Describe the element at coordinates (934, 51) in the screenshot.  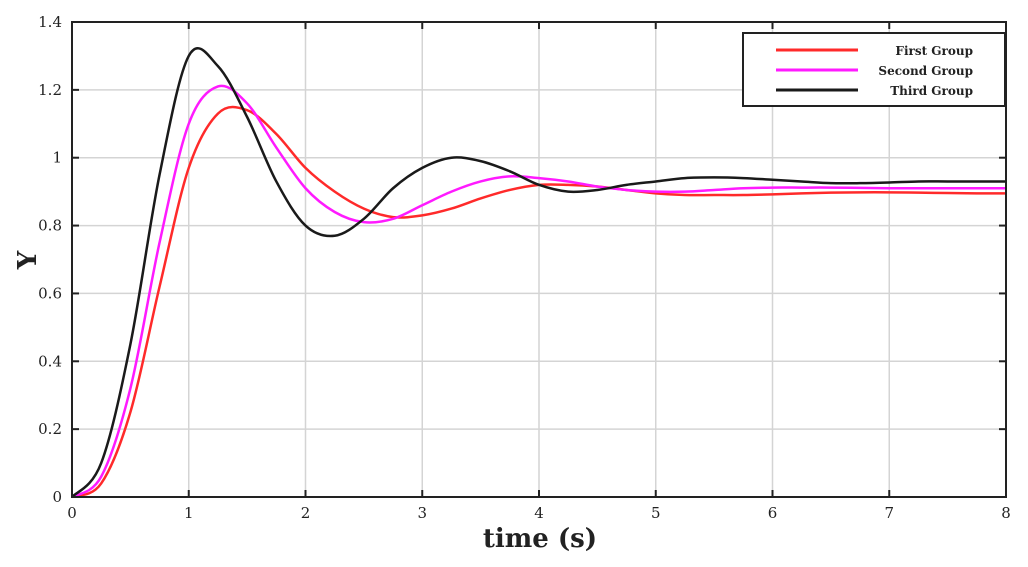
I see `legend-label: First Group` at that location.